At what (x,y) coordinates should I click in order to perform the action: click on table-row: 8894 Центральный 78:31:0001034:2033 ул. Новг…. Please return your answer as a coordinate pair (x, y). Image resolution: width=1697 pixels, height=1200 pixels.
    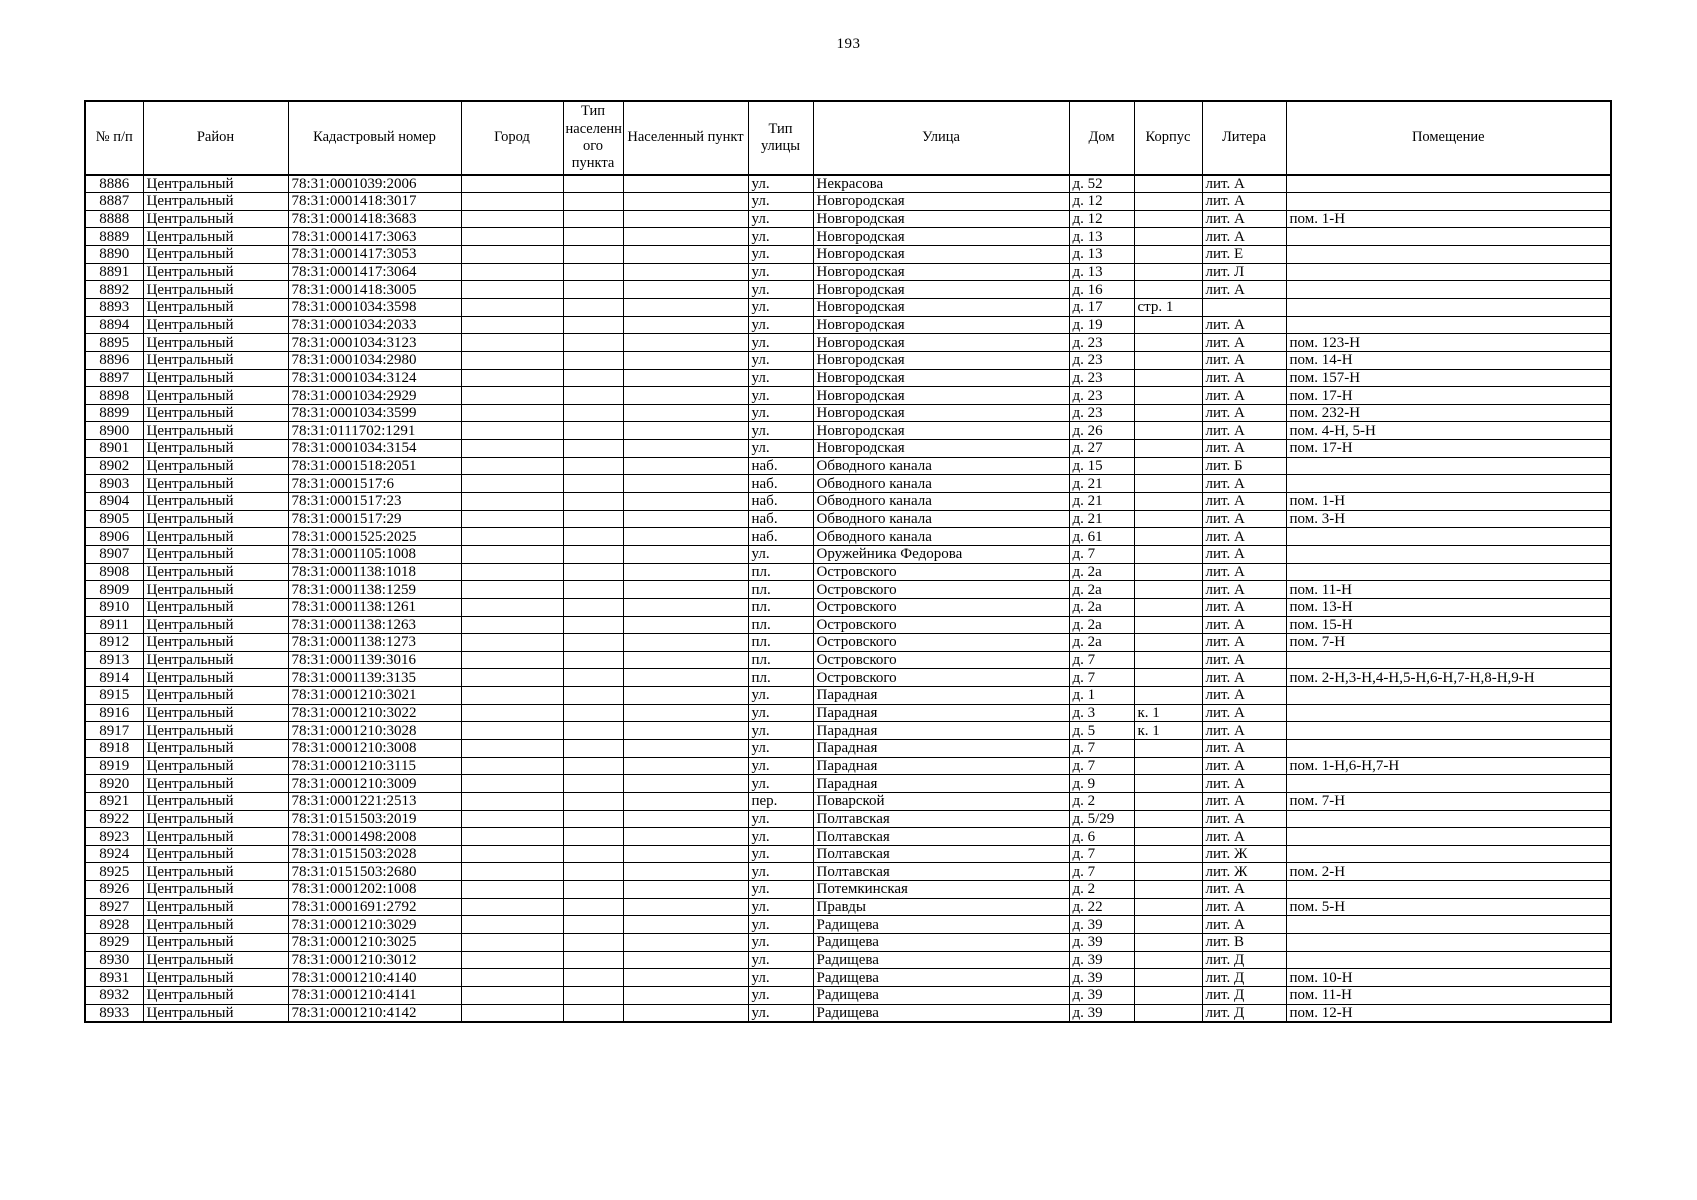
    Looking at the image, I should click on (848, 325).